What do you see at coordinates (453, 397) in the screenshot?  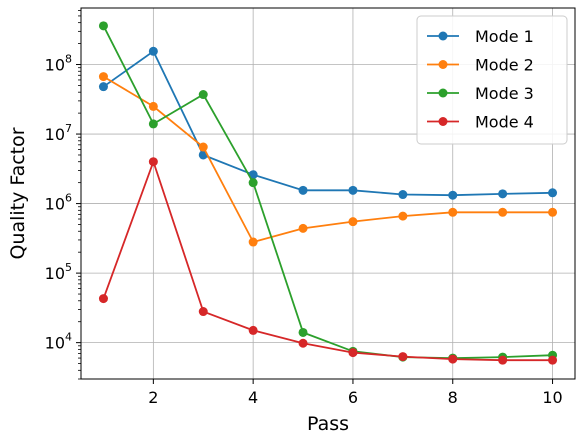 I see `x-tick-label: 8` at bounding box center [453, 397].